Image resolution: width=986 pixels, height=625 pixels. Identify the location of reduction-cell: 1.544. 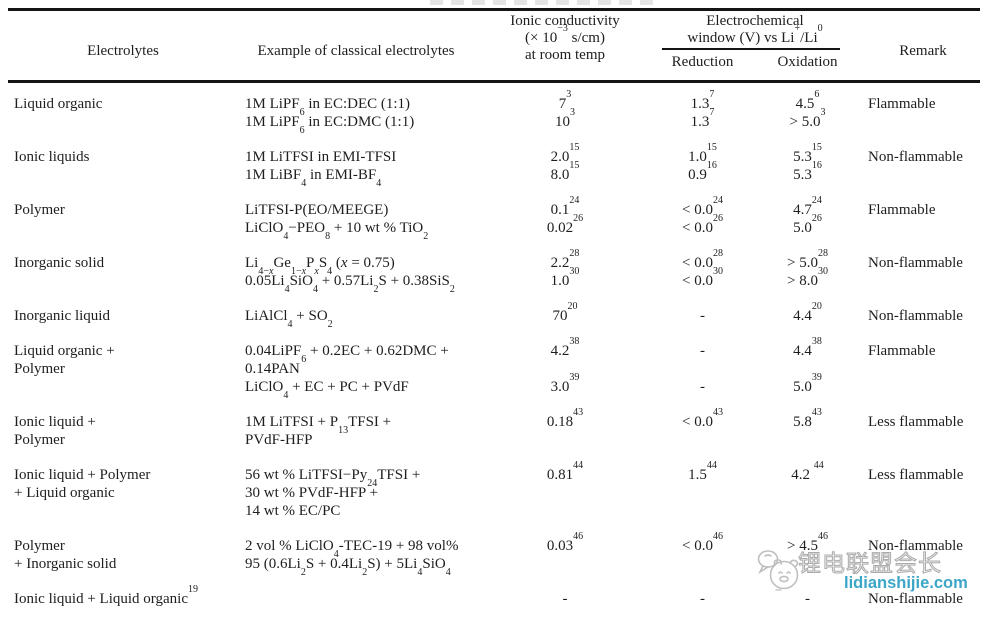
(702, 490).